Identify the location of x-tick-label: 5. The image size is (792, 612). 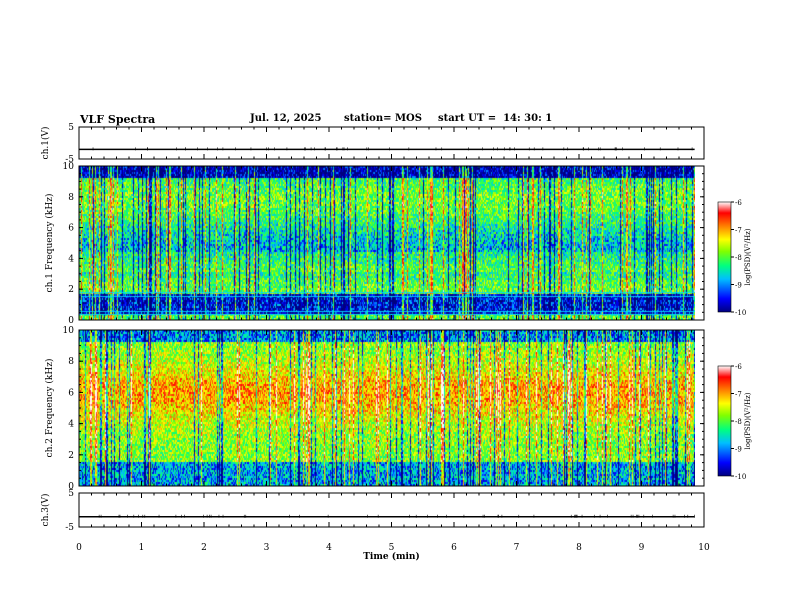
(392, 548).